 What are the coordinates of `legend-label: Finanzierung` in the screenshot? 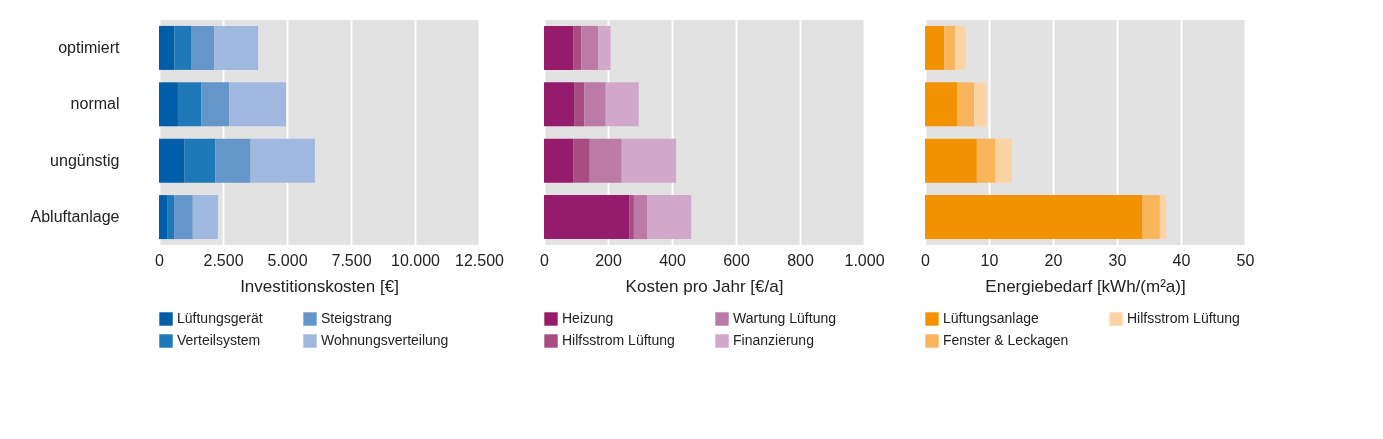 It's located at (773, 340).